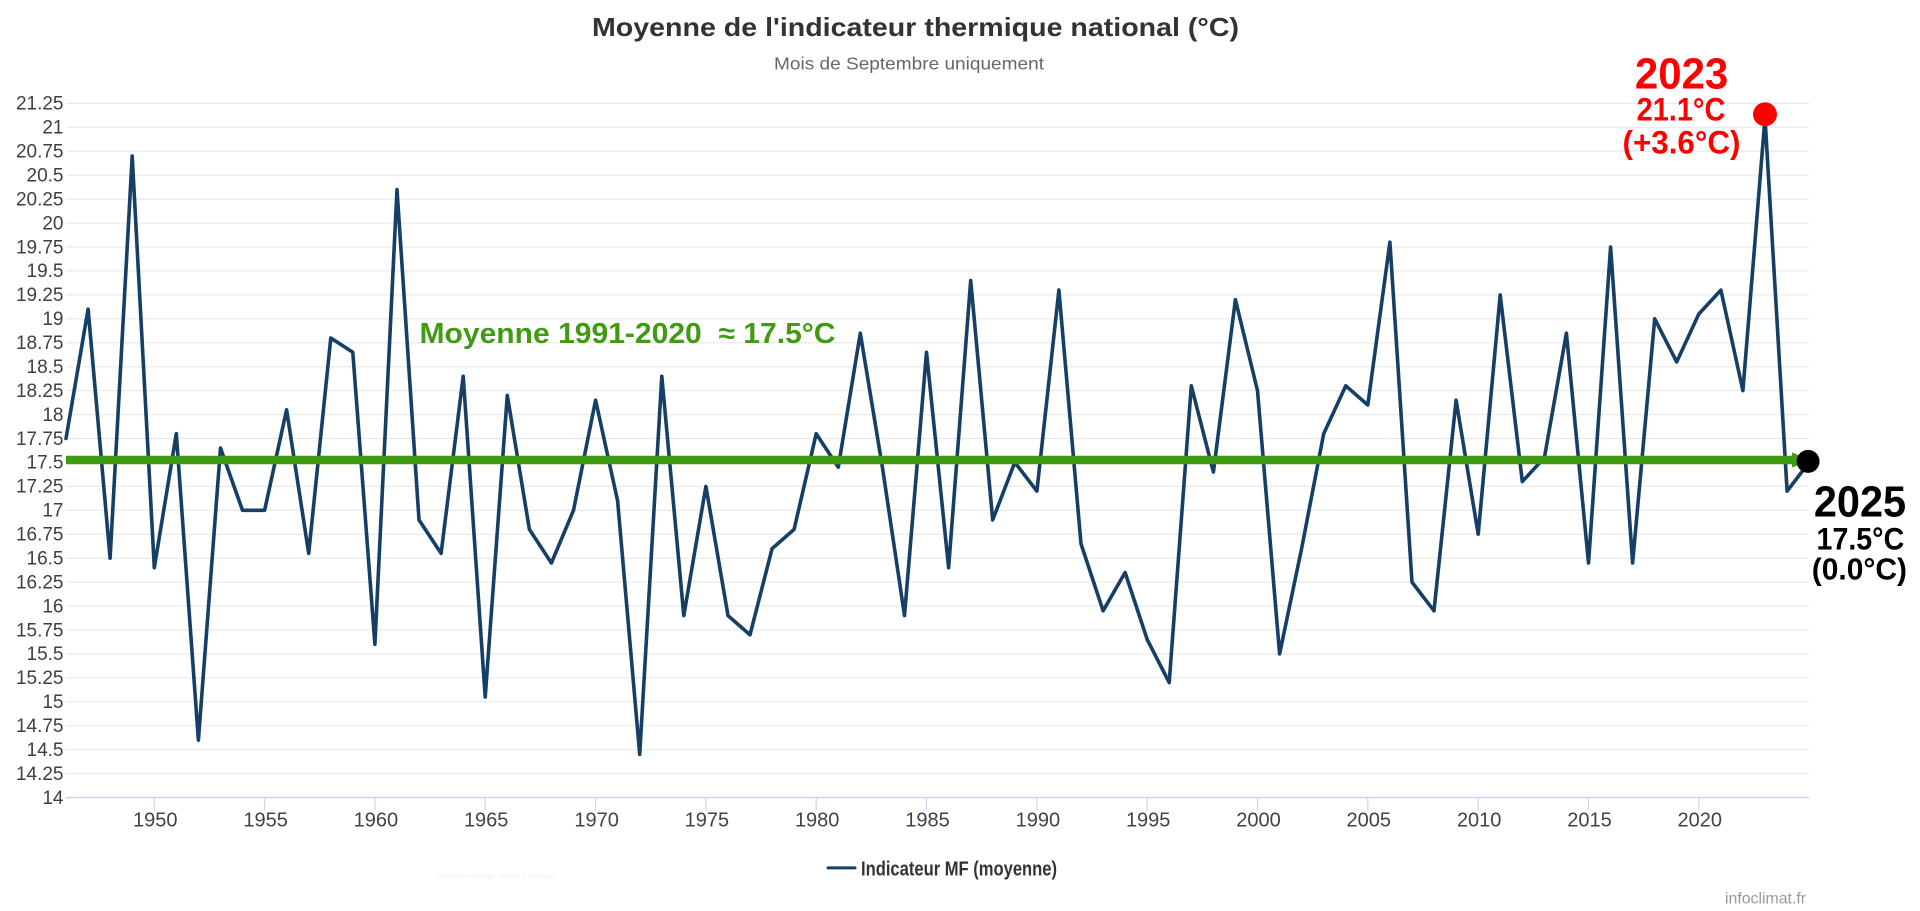  What do you see at coordinates (1589, 820) in the screenshot?
I see `svg-text: 2015` at bounding box center [1589, 820].